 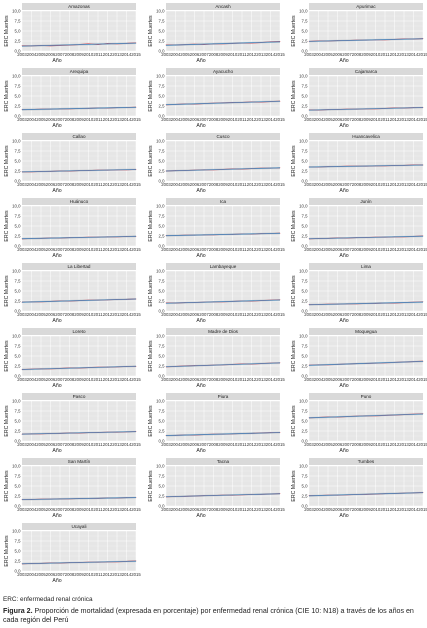 I want to click on panel-title: Ica, so click(x=223, y=201).